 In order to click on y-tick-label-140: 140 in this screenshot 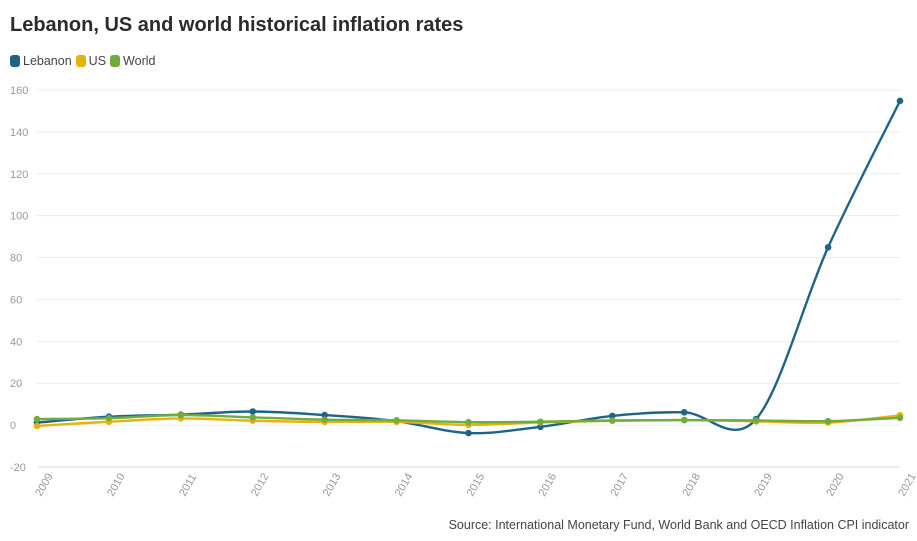, I will do `click(19, 133)`.